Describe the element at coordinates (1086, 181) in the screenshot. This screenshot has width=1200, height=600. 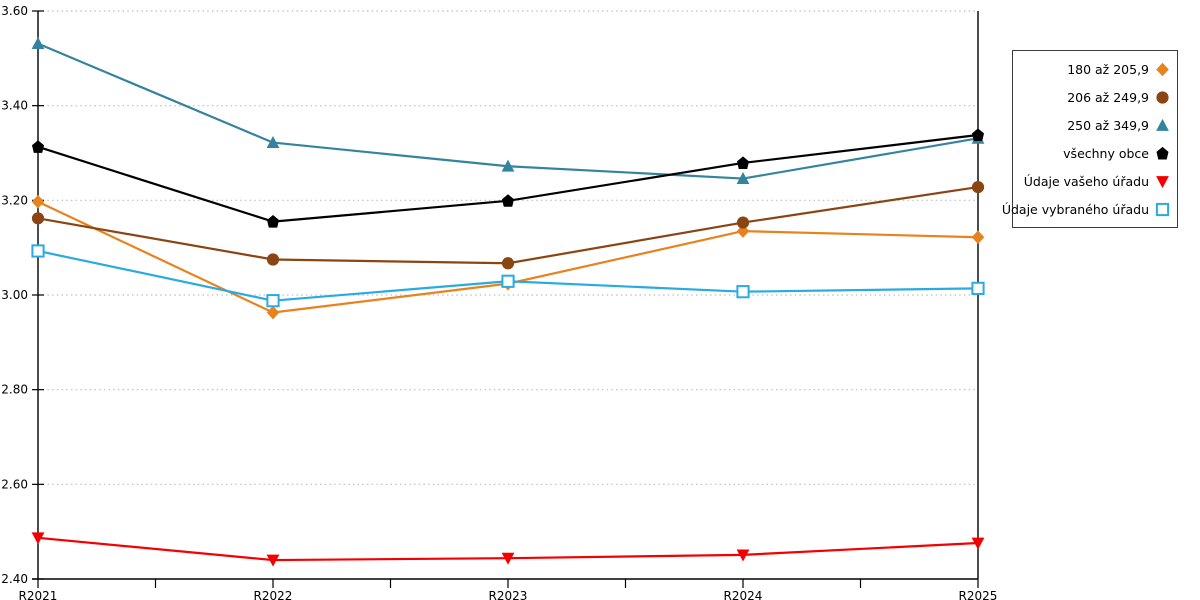
I see `legend-label: Údaje vašeho úřadu` at that location.